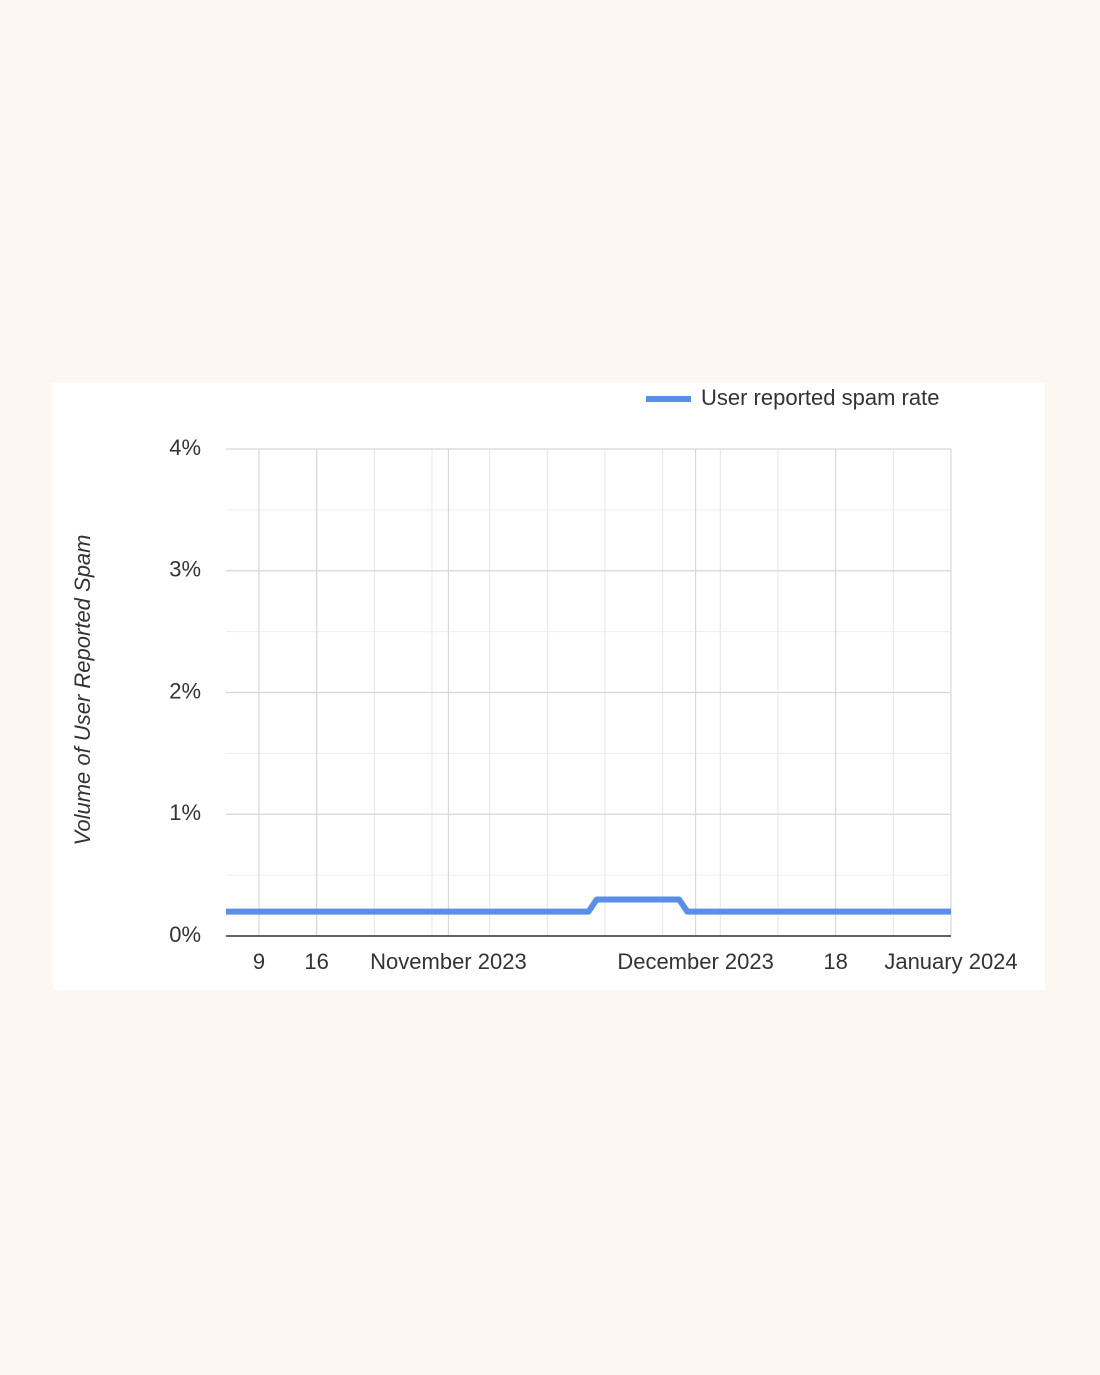 This screenshot has width=1100, height=1375. Describe the element at coordinates (185, 812) in the screenshot. I see `y-tick-label: 1%` at that location.